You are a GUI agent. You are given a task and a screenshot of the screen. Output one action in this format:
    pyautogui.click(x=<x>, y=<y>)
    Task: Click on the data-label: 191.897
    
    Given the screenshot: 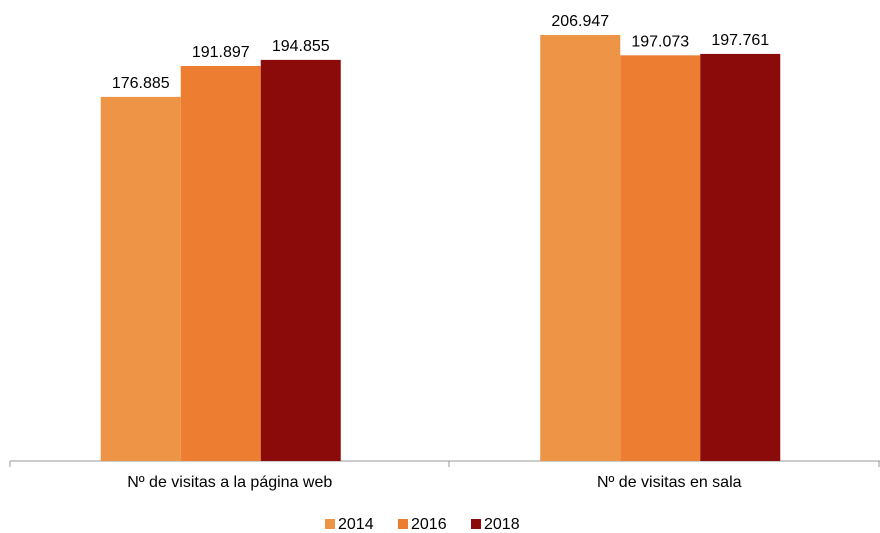 What is the action you would take?
    pyautogui.click(x=221, y=52)
    